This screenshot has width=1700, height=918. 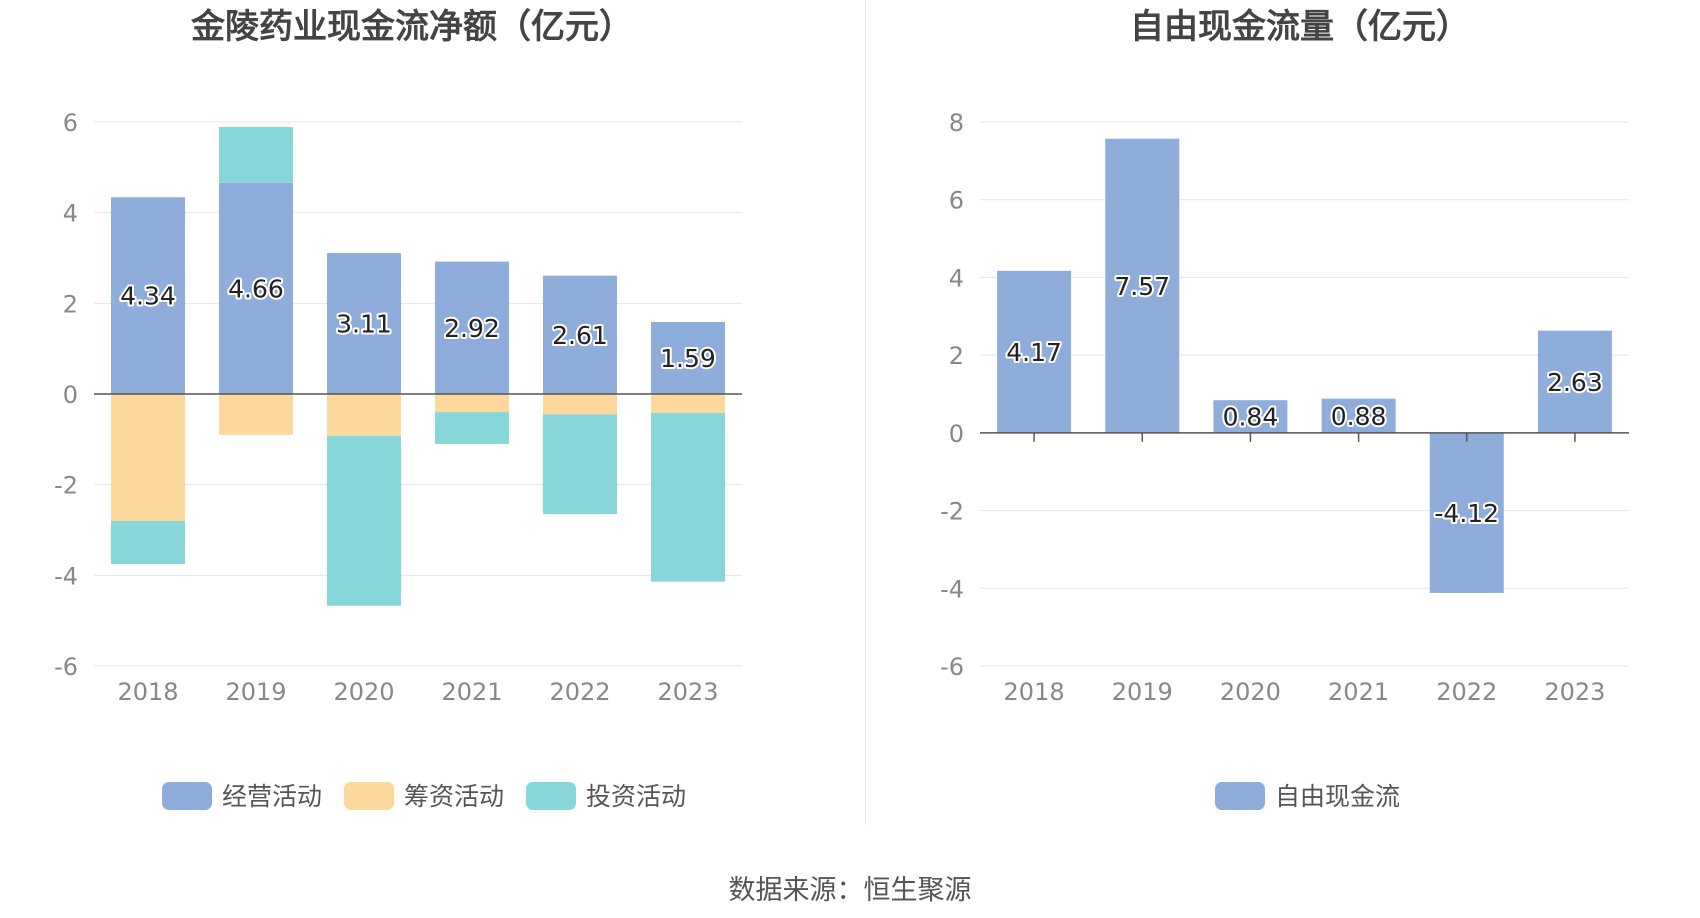 I want to click on chart-title: 金陵药业现金流净额（亿元）, so click(x=411, y=27).